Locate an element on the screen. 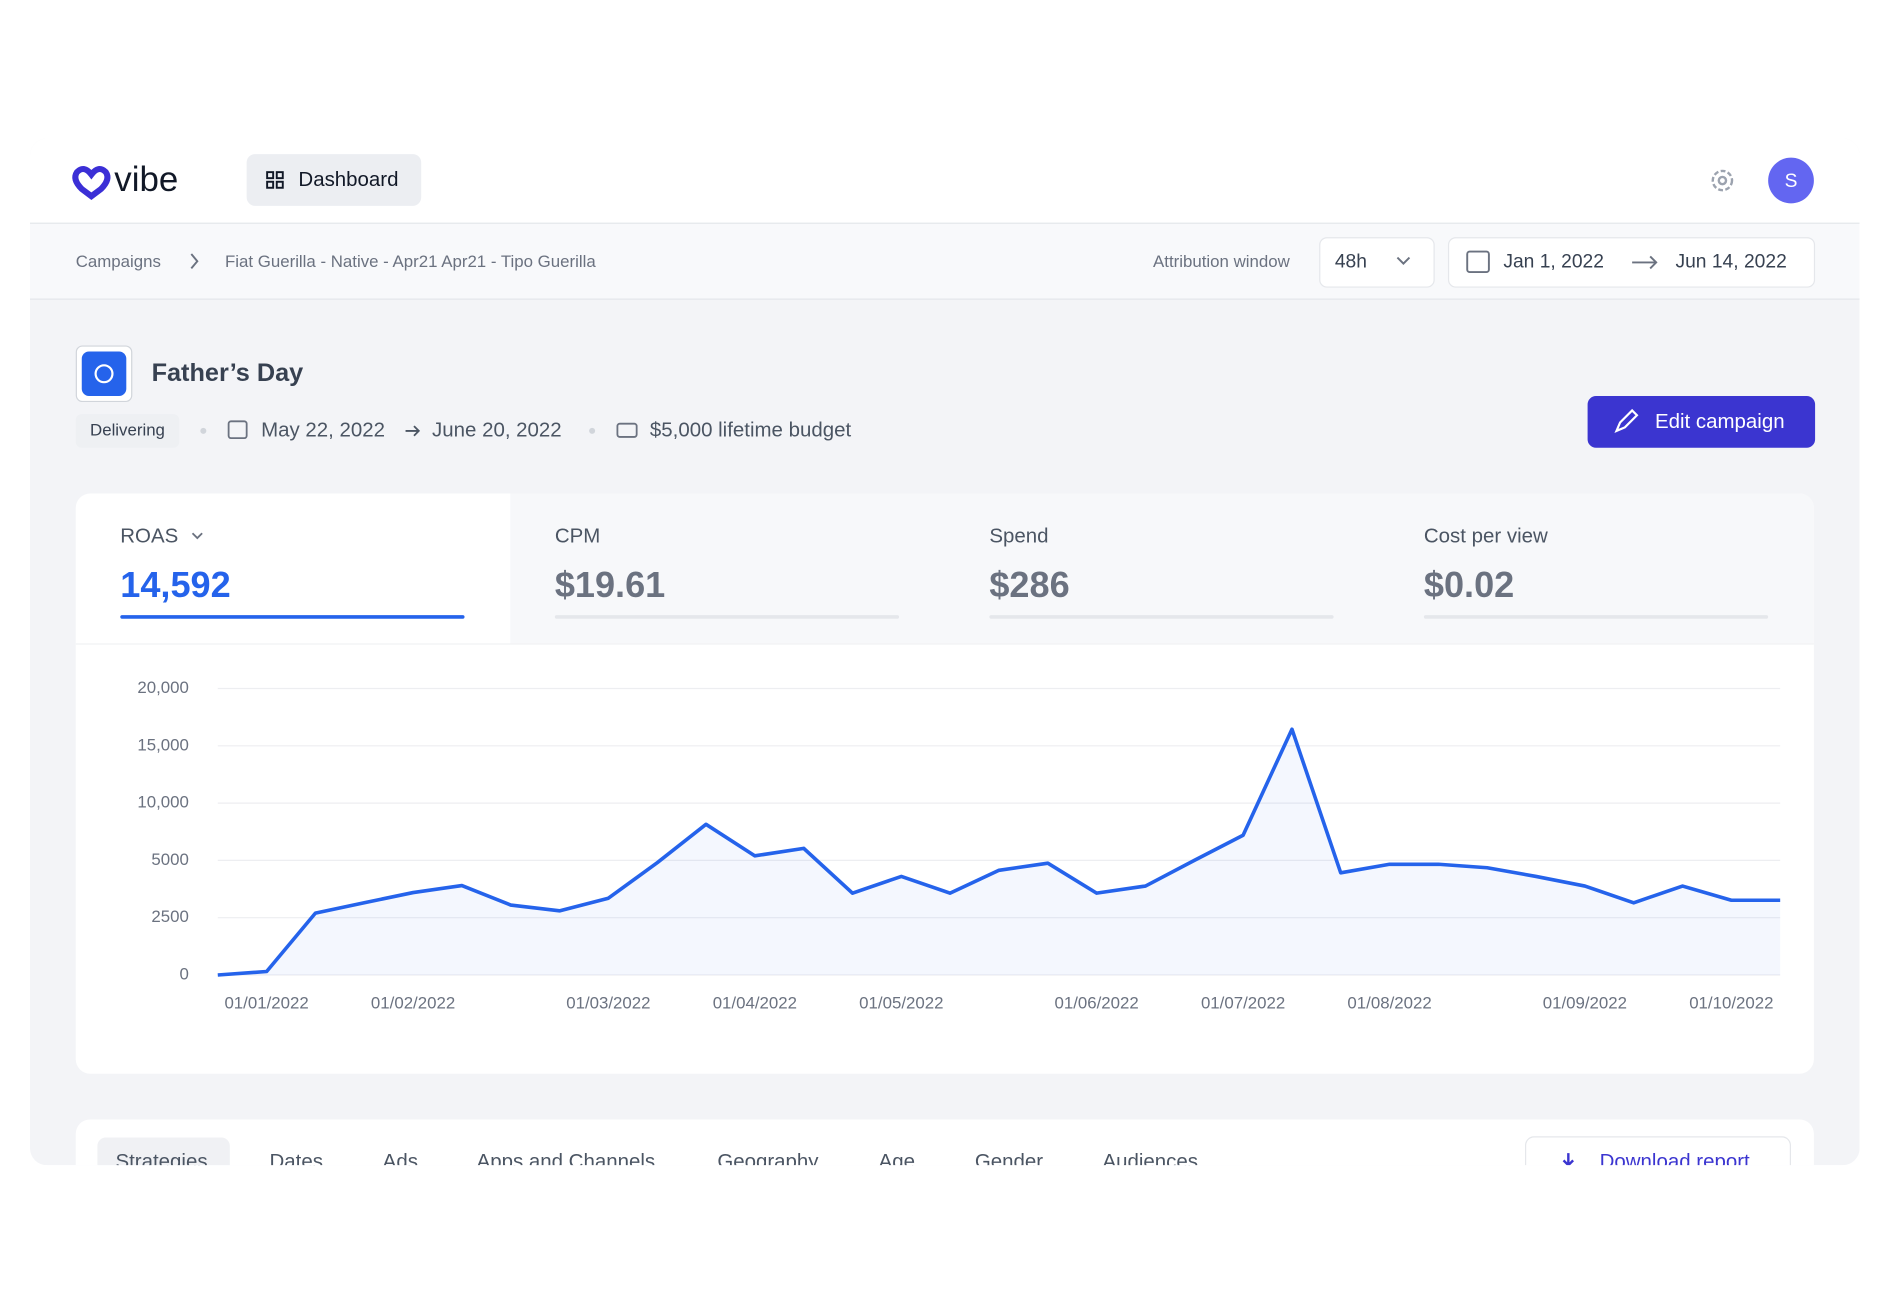 The height and width of the screenshot is (1300, 1880). x-tick-label: 01/02/2022 is located at coordinates (413, 1002).